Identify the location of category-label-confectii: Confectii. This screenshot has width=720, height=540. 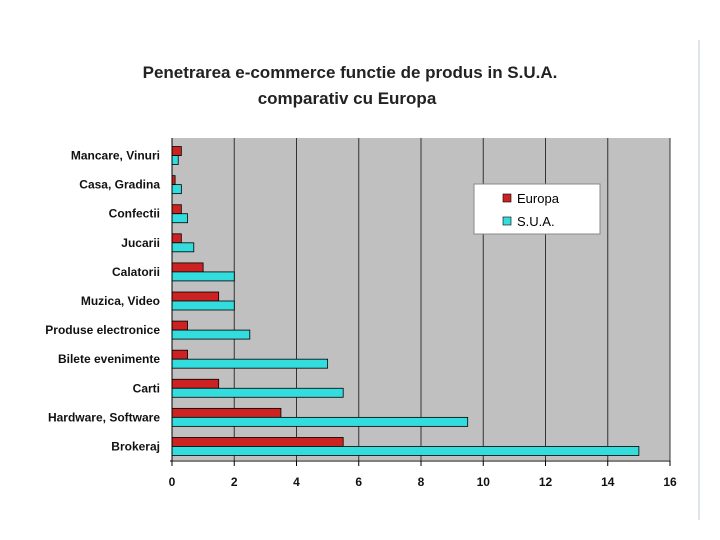
(134, 214).